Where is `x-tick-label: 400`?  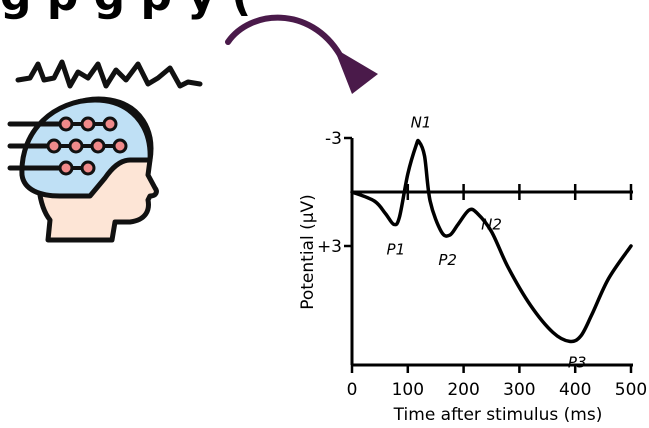 x-tick-label: 400 is located at coordinates (575, 390).